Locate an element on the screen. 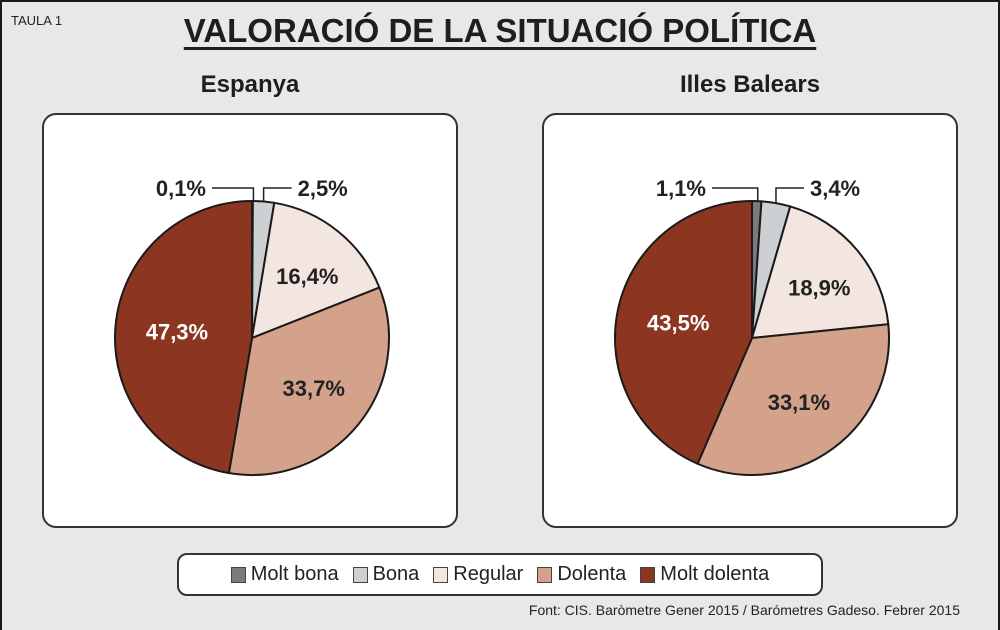  pie-chart-illes-balears: 18,9% 33,1% 43,5% 1,1% 3,4% is located at coordinates (752, 326).